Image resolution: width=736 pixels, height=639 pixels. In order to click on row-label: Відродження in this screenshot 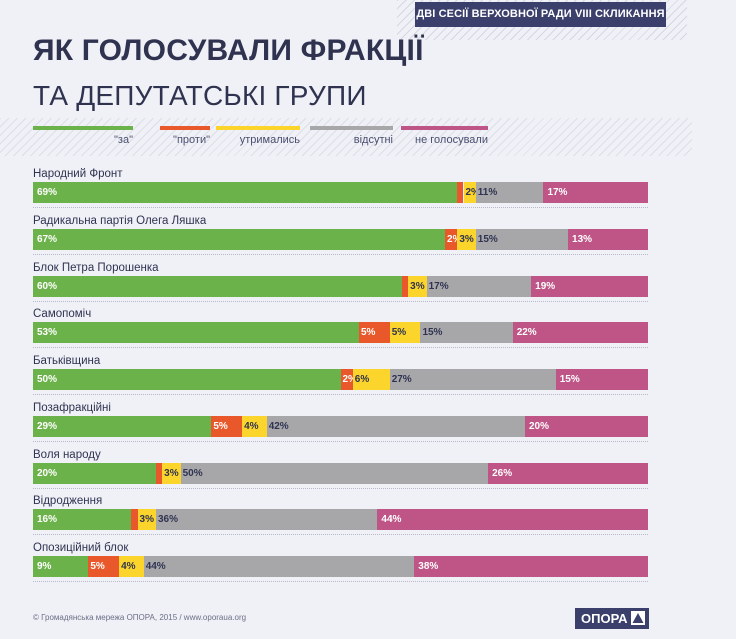, I will do `click(68, 501)`.